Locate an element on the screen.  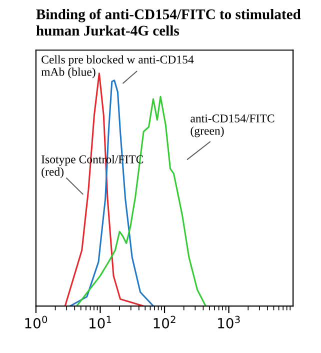
x-tick-label: 10$^{2}$ is located at coordinates (165, 322).